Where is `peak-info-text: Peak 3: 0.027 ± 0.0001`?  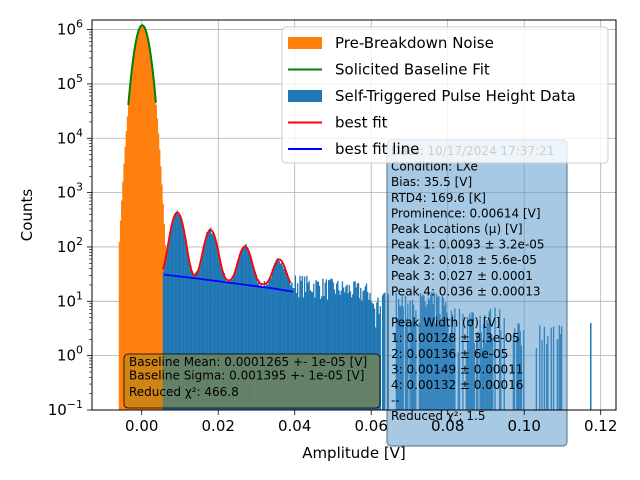
peak-info-text: Peak 3: 0.027 ± 0.0001 is located at coordinates (462, 276).